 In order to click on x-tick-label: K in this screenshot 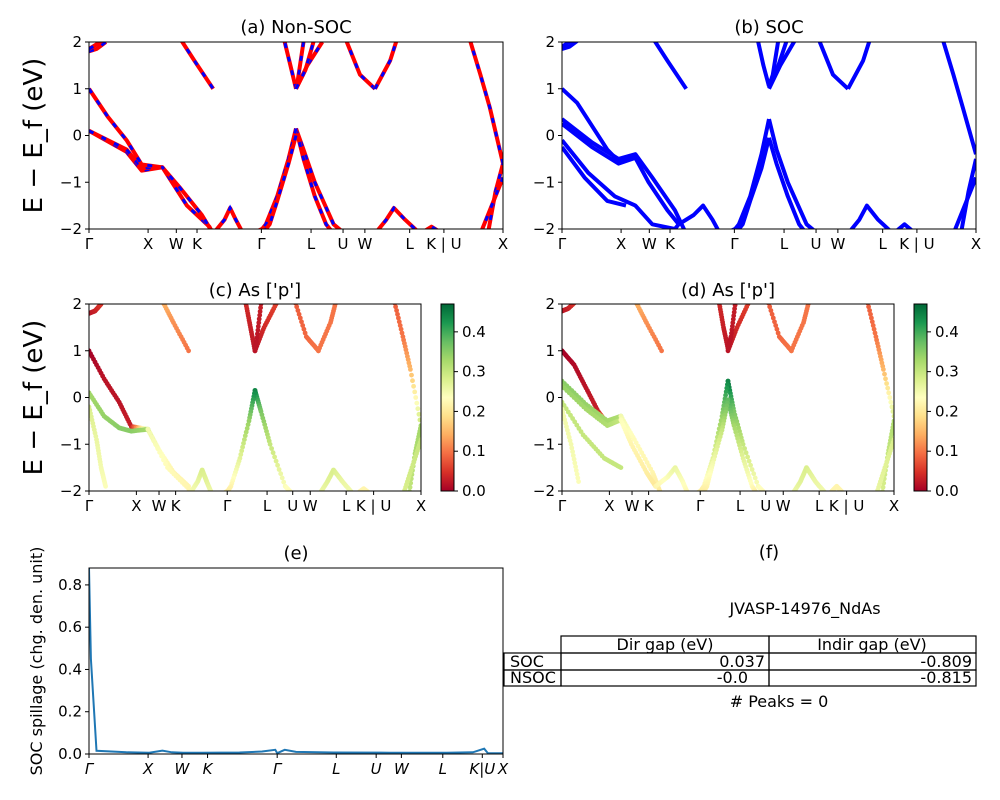, I will do `click(176, 506)`.